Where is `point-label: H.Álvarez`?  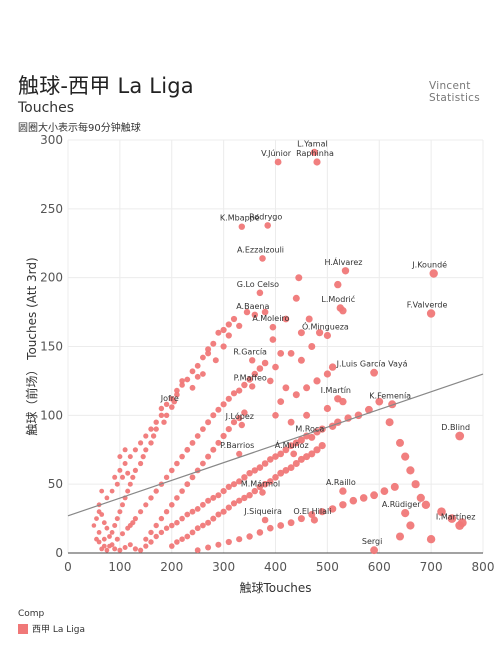
point-label: H.Álvarez is located at coordinates (344, 261).